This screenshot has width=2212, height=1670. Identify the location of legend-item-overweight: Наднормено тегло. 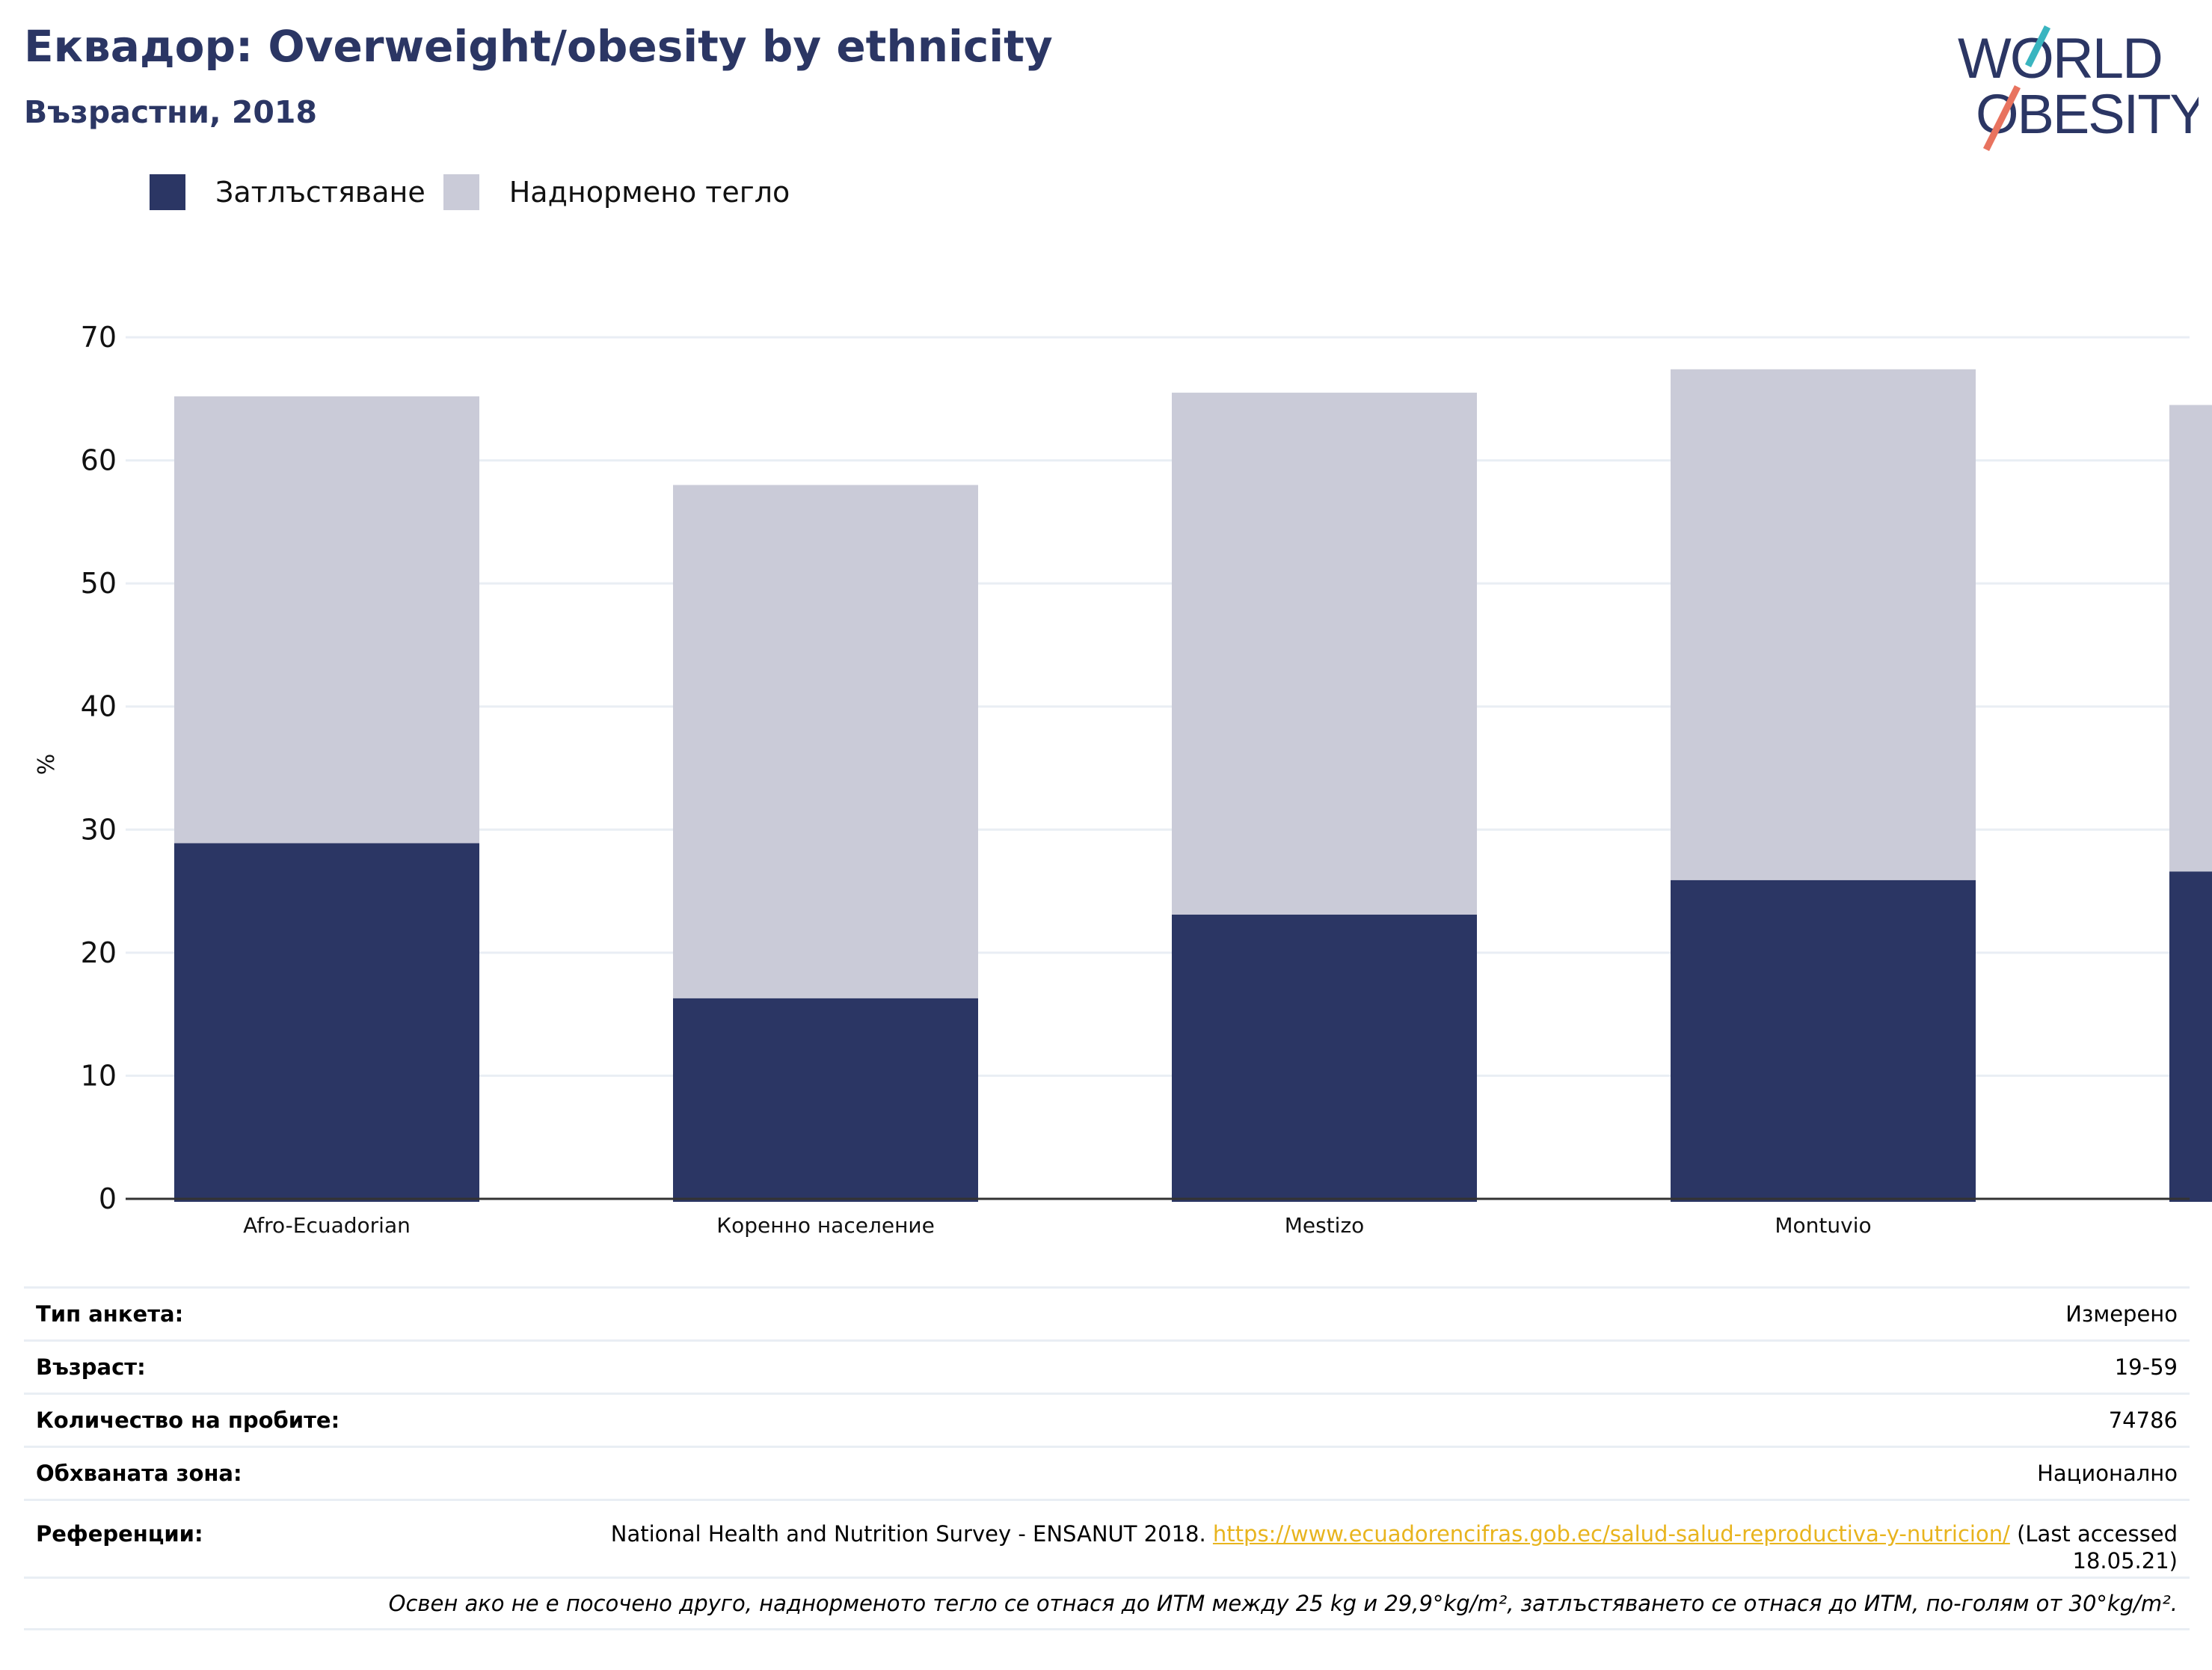
(616, 192).